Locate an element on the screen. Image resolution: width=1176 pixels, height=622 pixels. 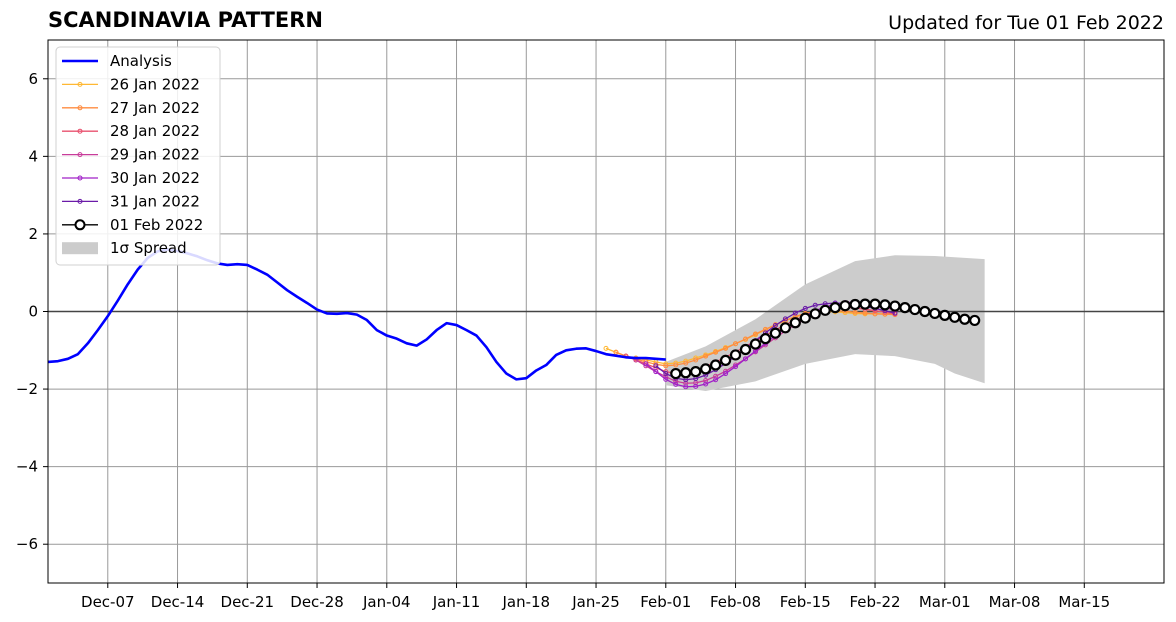
x-tick-label: Feb-01 is located at coordinates (665, 602).